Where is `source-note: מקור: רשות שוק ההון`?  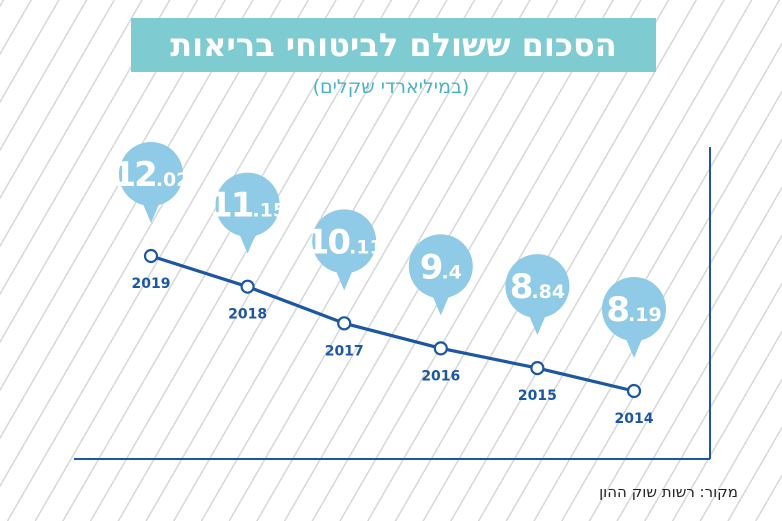
source-note: מקור: רשות שוק ההון is located at coordinates (668, 492).